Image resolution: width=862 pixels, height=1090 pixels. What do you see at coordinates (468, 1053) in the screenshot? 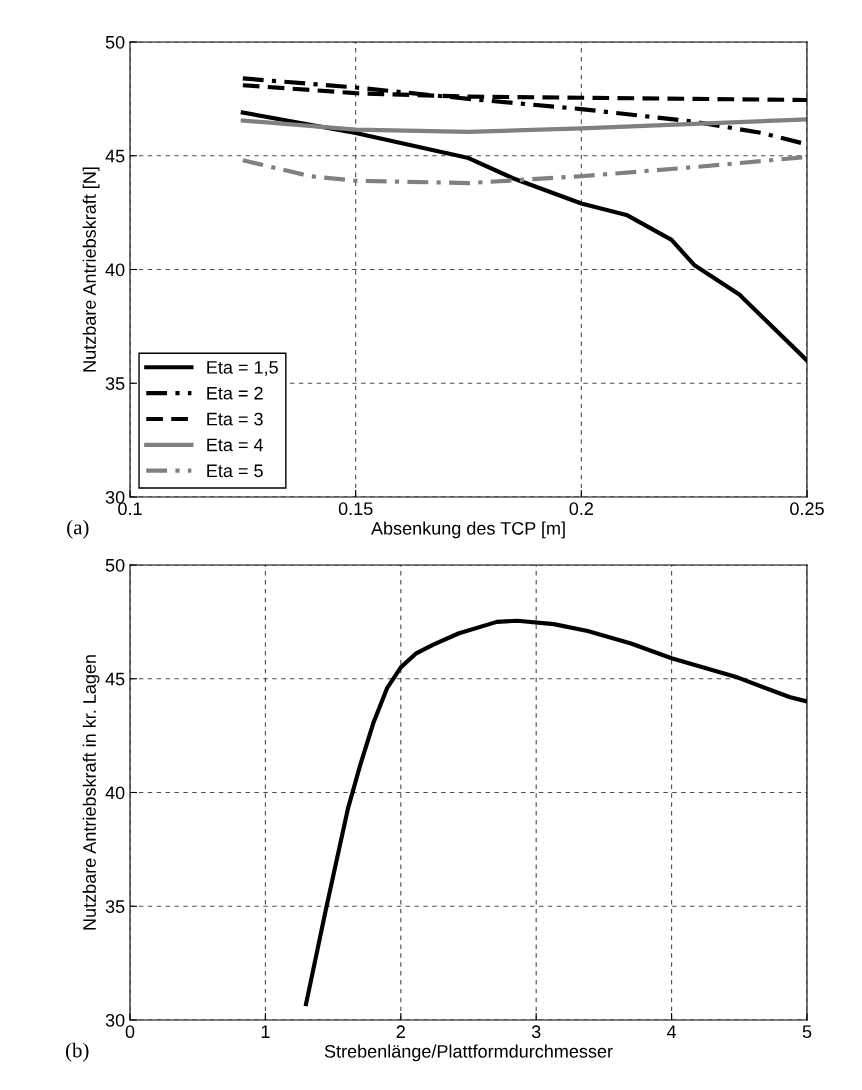
I see `x-axis-title: Strebenlänge/Plattformdurchmesser` at bounding box center [468, 1053].